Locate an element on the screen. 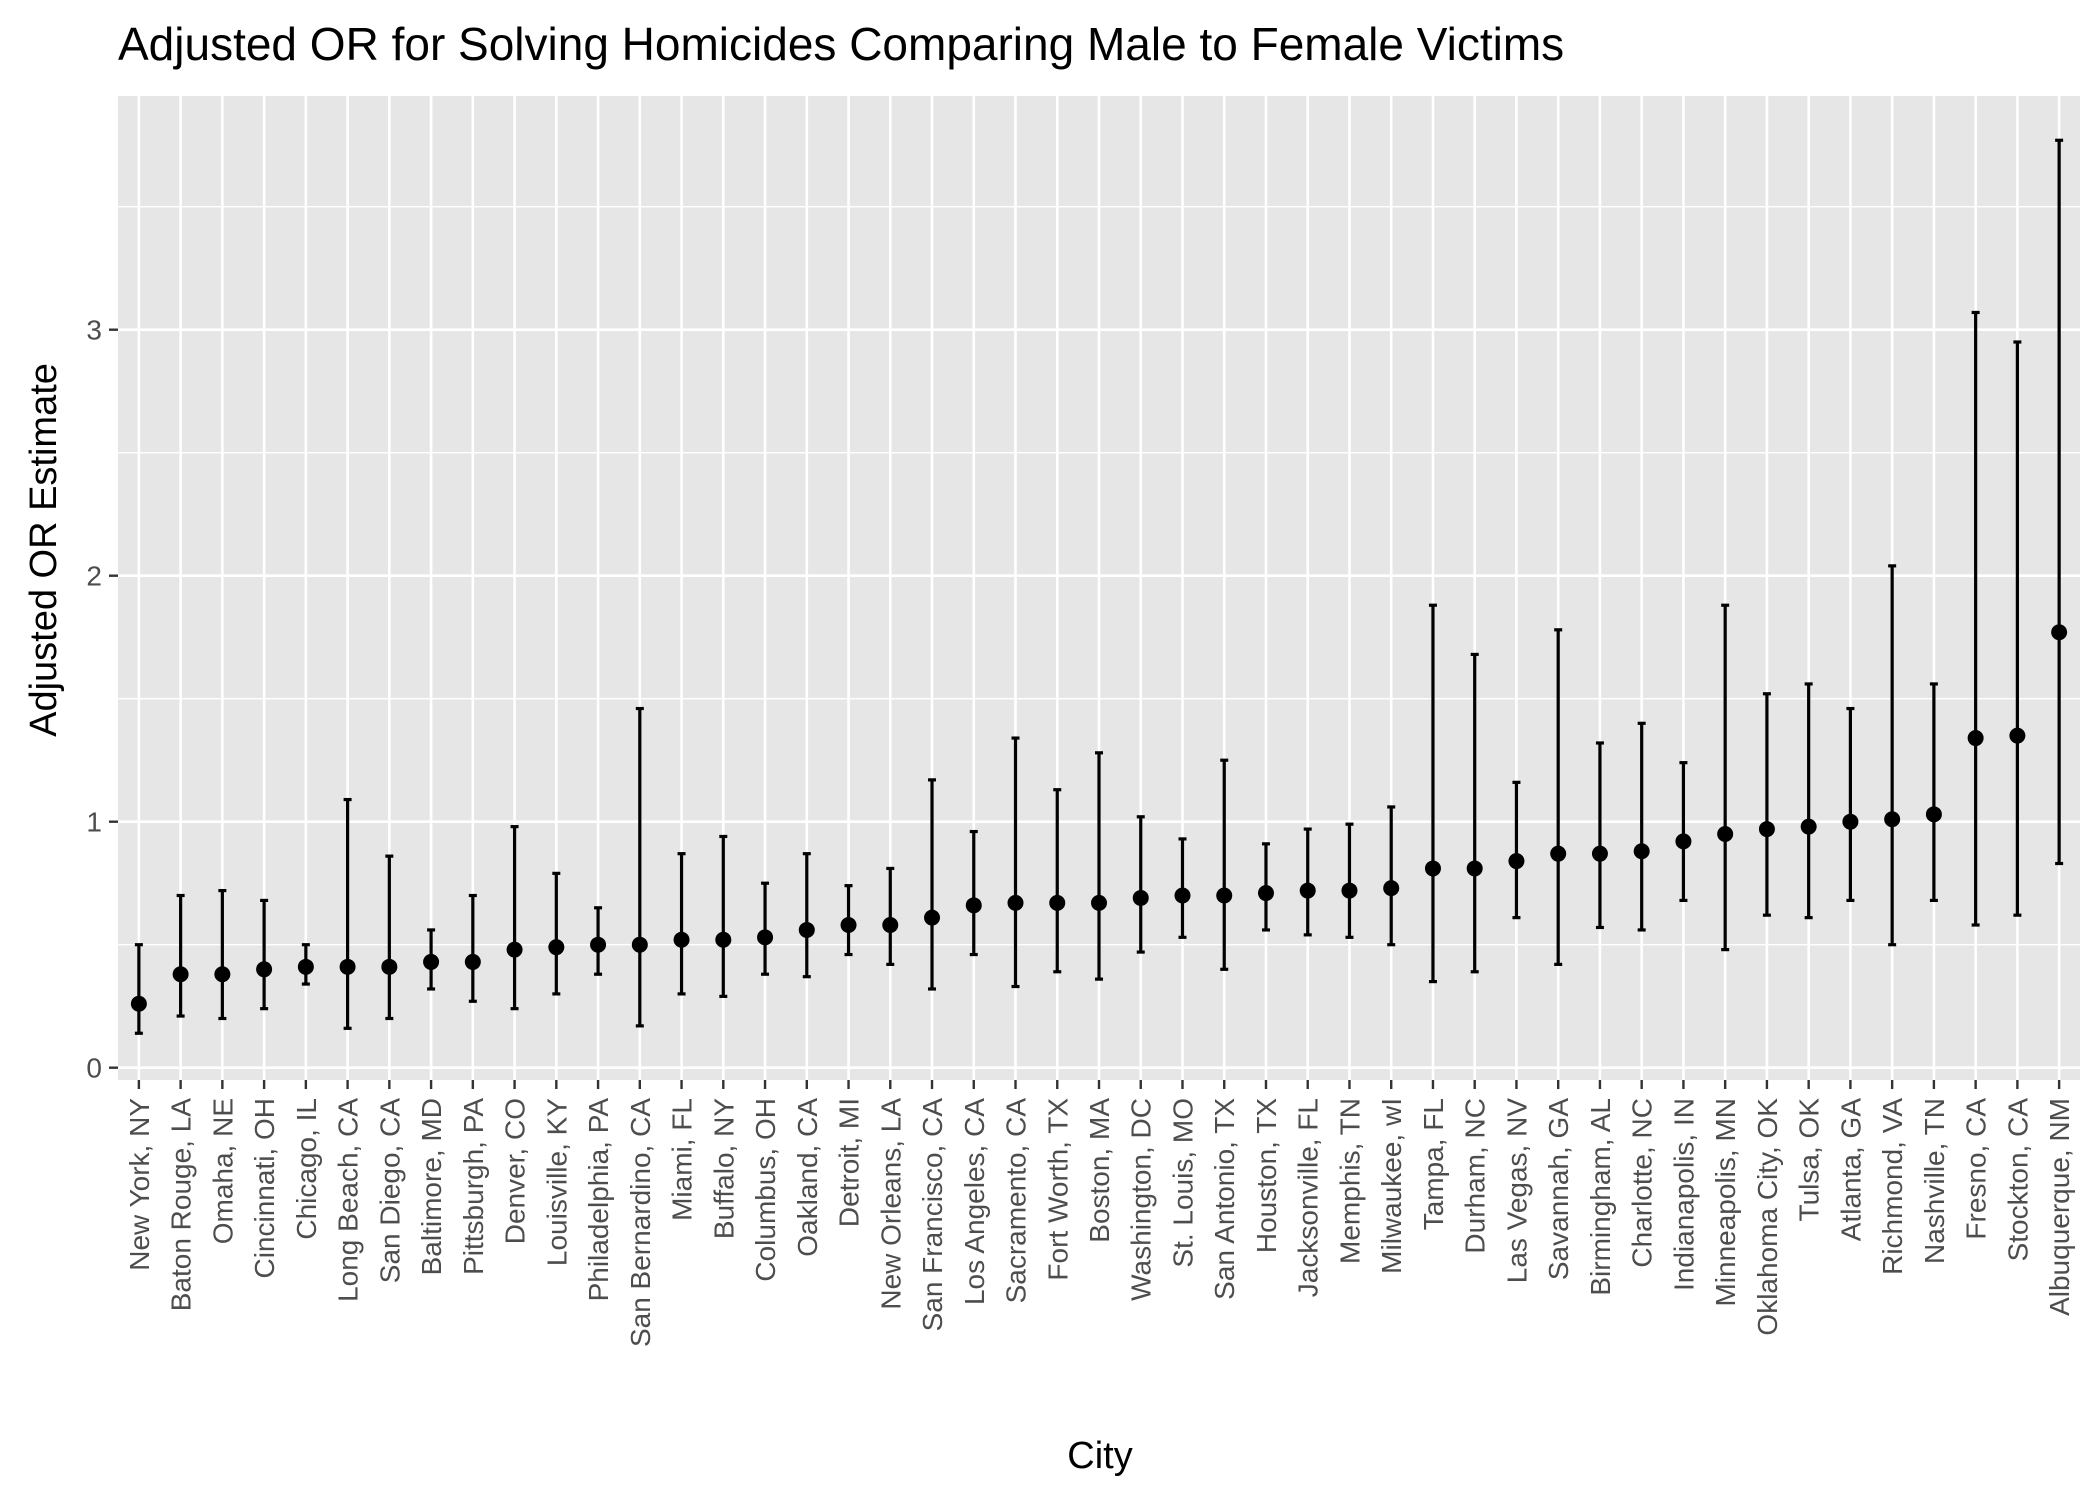 Image resolution: width=2100 pixels, height=1500 pixels. x-tick-label: Long Beach, CA is located at coordinates (348, 1200).